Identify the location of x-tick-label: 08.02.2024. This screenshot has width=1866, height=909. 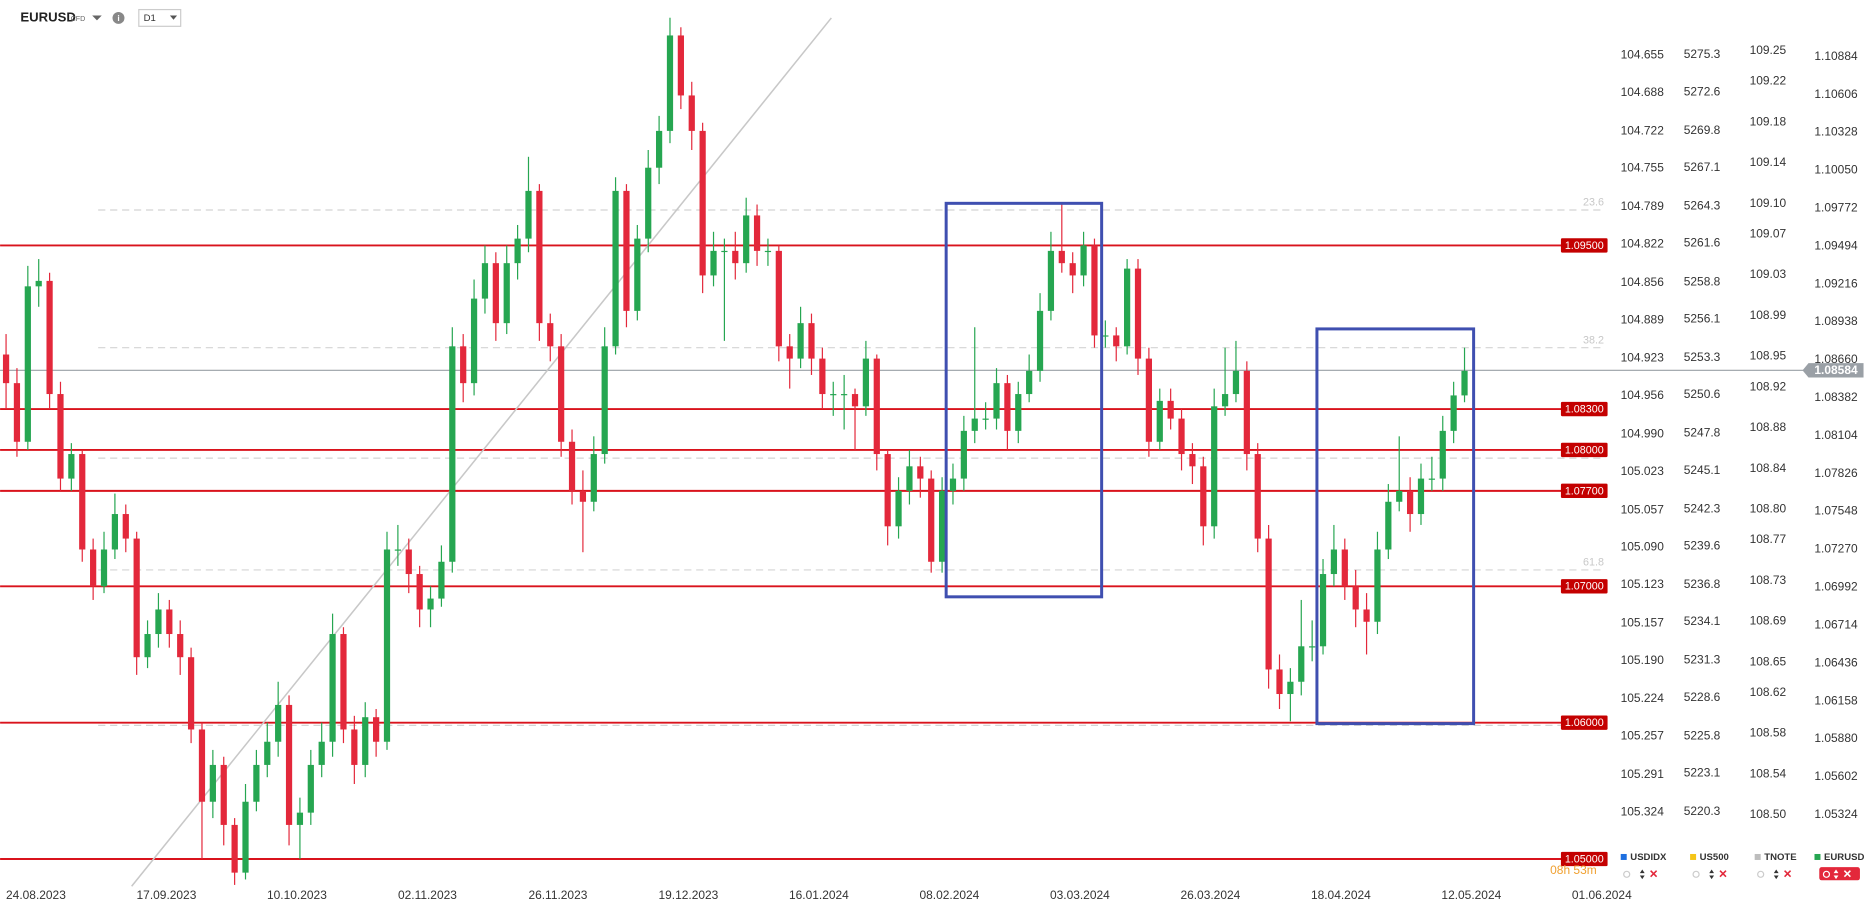
(949, 895).